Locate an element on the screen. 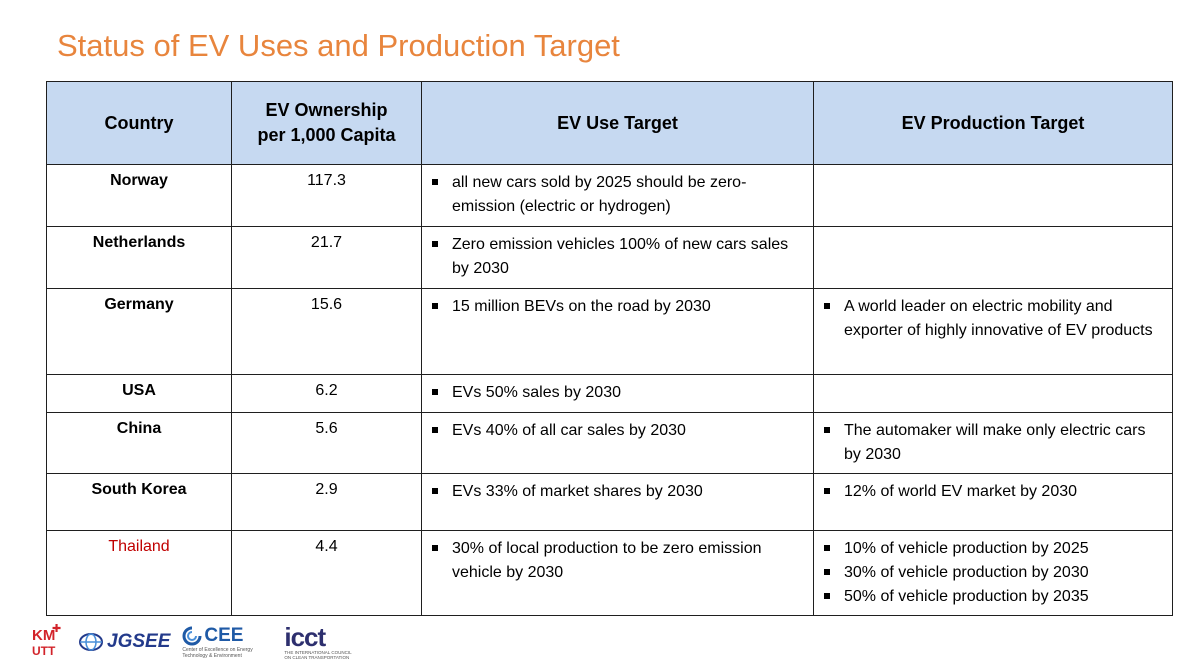 The width and height of the screenshot is (1200, 672). list-item: 50% of vehicle production by 2035 is located at coordinates (992, 597).